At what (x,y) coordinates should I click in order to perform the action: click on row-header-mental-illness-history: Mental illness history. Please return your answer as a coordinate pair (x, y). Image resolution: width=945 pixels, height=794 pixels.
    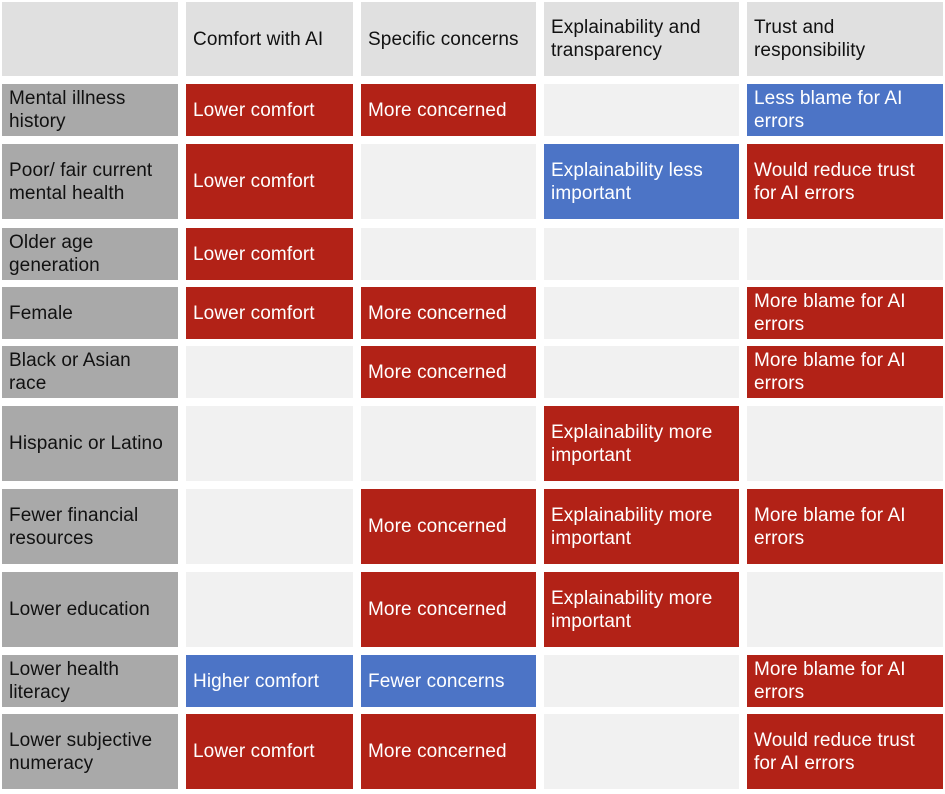
    Looking at the image, I should click on (90, 110).